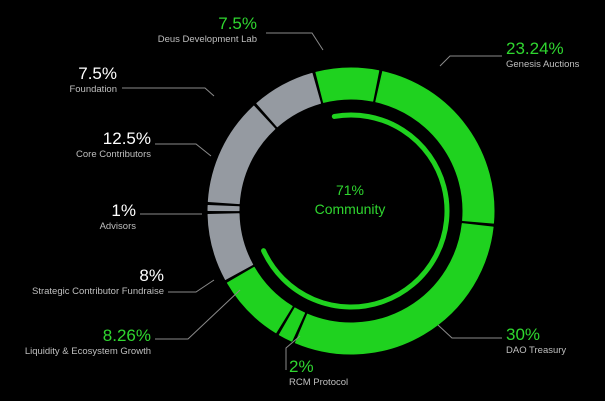  I want to click on slice-deus-development-lab, so click(347, 85).